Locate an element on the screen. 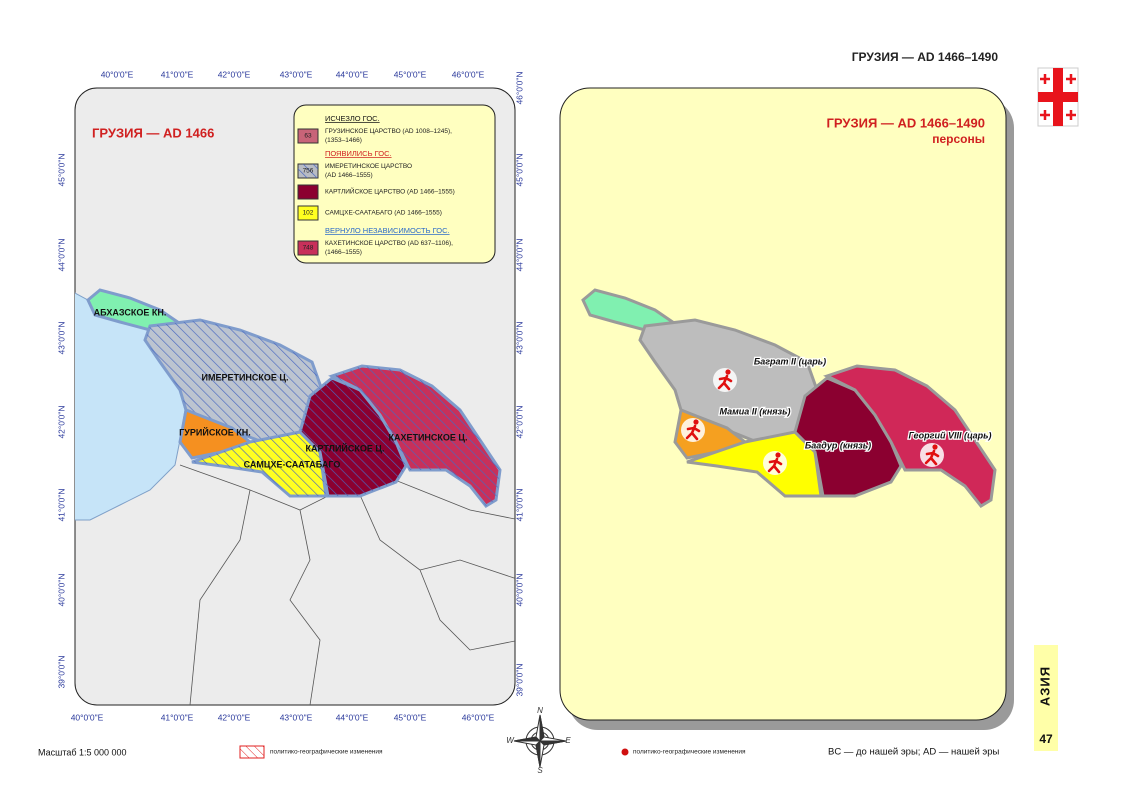  region-label: КАХЕТИНСКОЕ Ц. is located at coordinates (427, 437).